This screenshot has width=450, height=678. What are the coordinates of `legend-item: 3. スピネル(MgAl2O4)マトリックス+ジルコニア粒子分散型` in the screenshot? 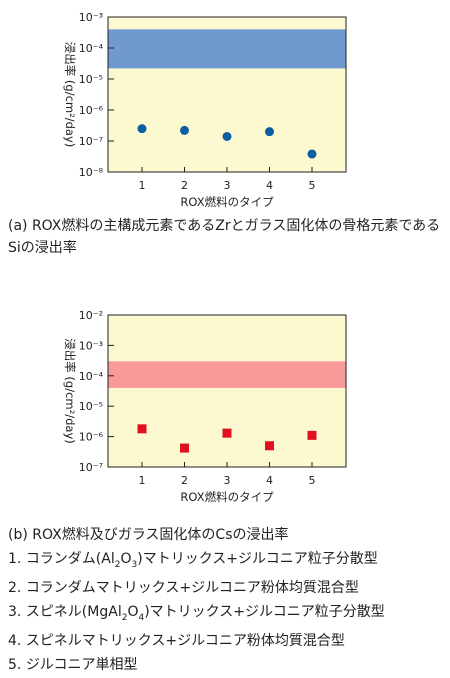 It's located at (196, 613).